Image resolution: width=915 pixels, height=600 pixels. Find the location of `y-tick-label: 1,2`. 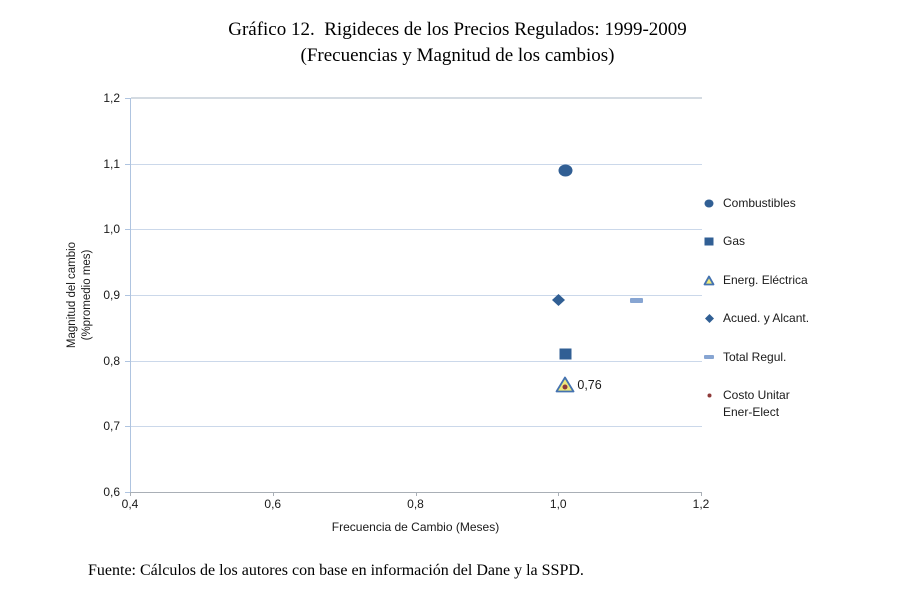

y-tick-label: 1,2 is located at coordinates (111, 98).